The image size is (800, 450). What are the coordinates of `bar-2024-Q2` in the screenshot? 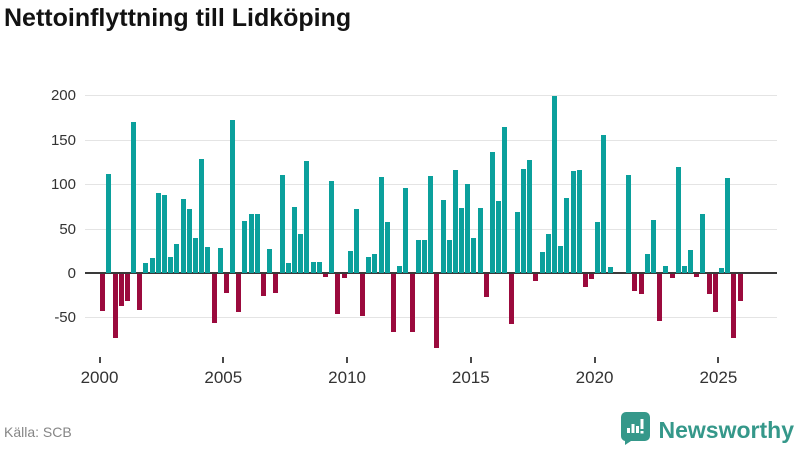 It's located at (703, 243).